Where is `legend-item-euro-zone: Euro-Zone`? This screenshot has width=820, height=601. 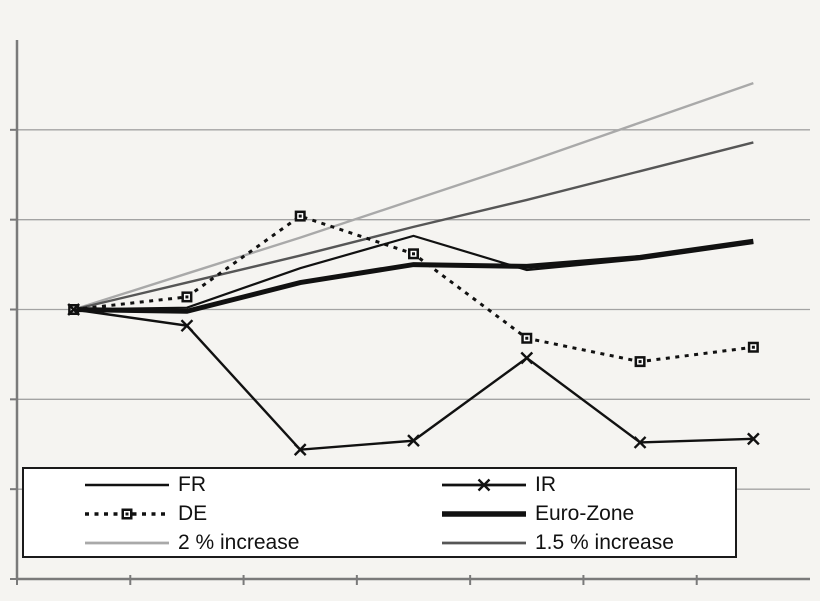 legend-item-euro-zone: Euro-Zone is located at coordinates (558, 513).